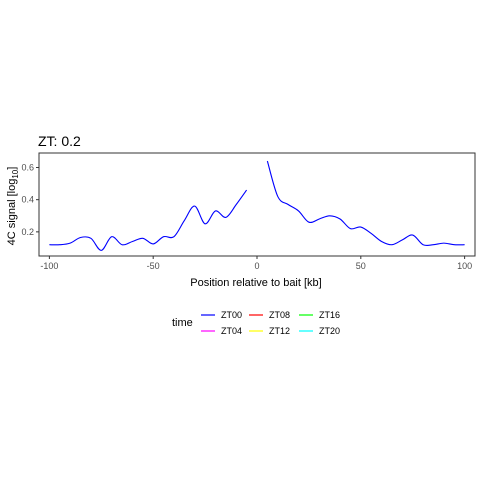 This screenshot has height=480, width=480. I want to click on x-tick-label: 0, so click(256, 266).